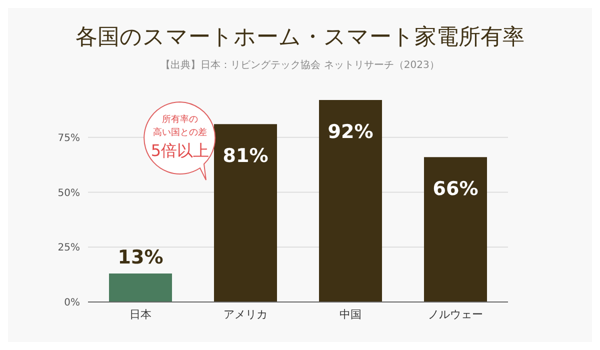 Image resolution: width=600 pixels, height=350 pixels. What do you see at coordinates (245, 156) in the screenshot?
I see `data-label: 81%` at bounding box center [245, 156].